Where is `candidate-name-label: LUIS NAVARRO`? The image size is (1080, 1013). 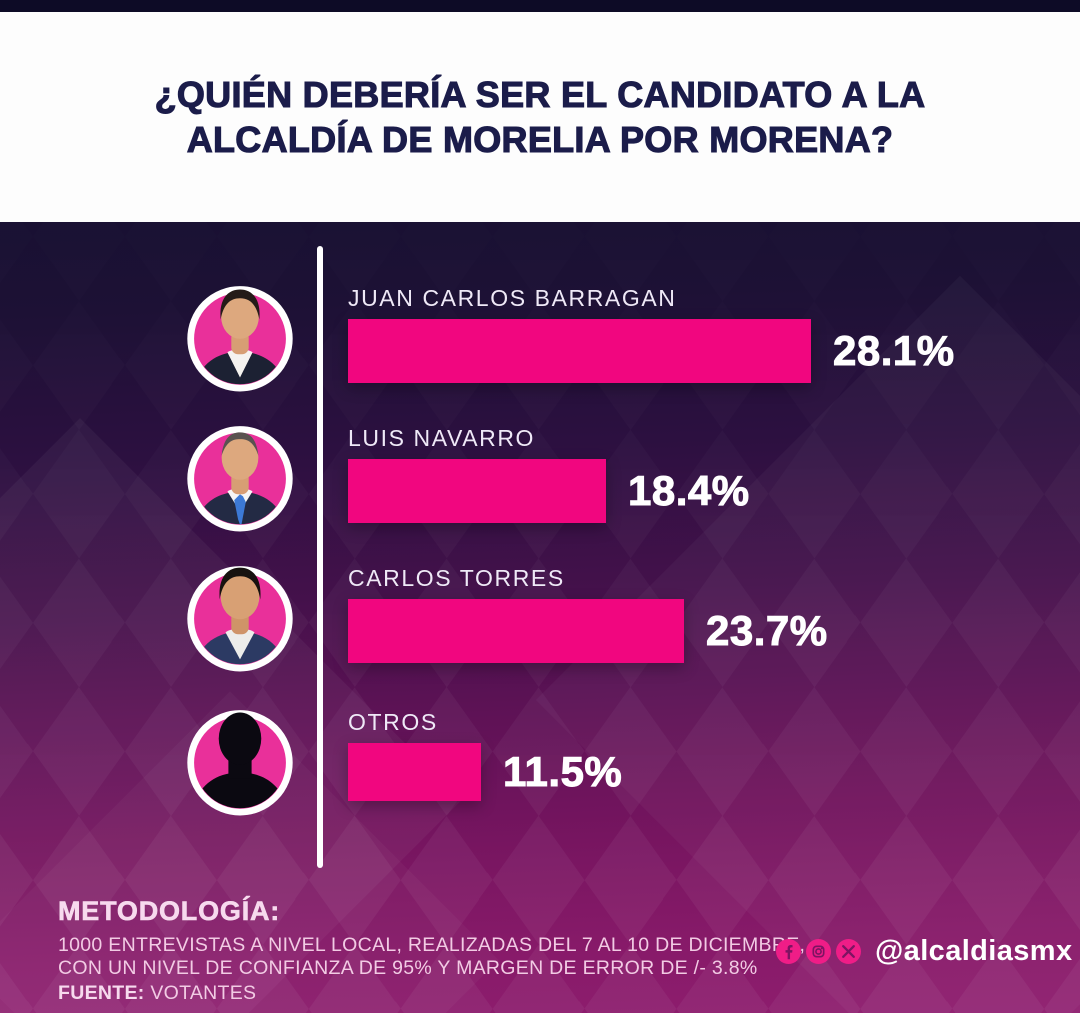
candidate-name-label: LUIS NAVARRO is located at coordinates (442, 438).